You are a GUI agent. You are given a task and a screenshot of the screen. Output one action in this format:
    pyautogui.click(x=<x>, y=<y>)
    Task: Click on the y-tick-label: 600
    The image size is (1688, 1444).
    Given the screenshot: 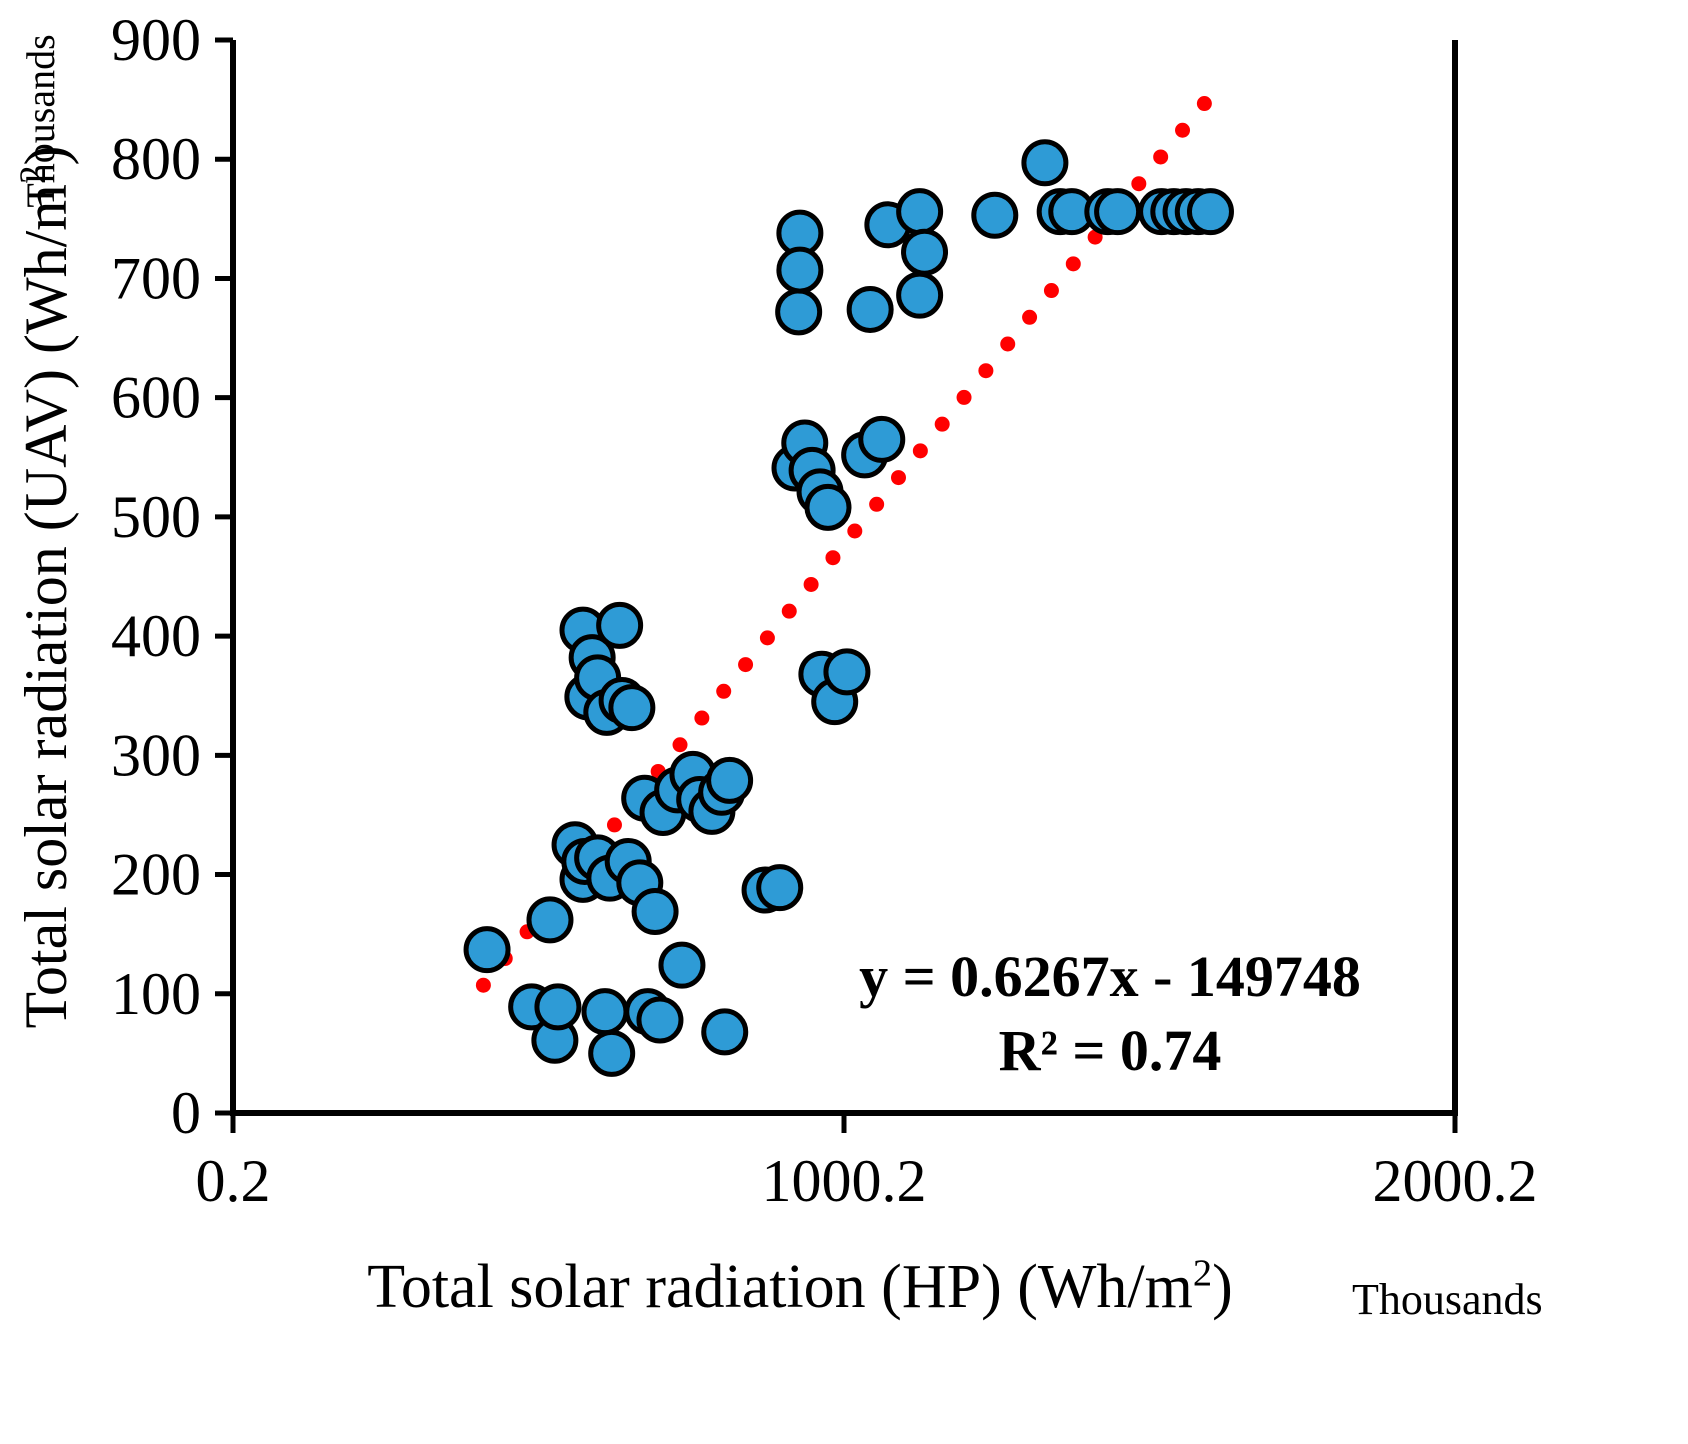 What is the action you would take?
    pyautogui.click(x=156, y=398)
    